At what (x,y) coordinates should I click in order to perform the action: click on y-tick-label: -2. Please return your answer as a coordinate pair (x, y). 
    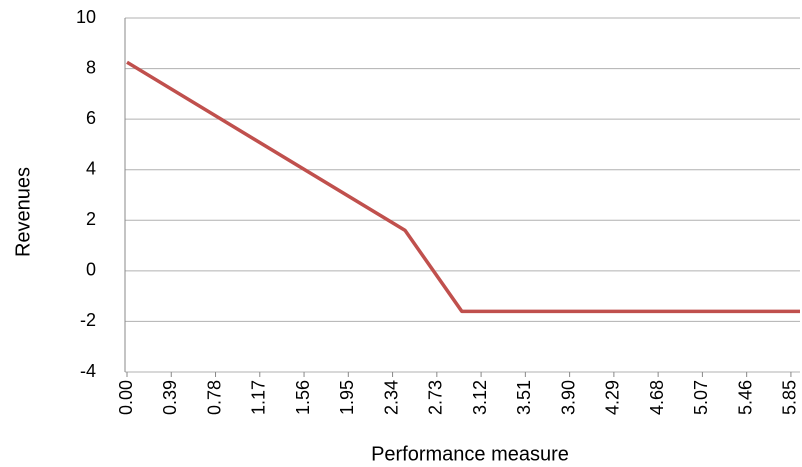
    Looking at the image, I should click on (88, 320).